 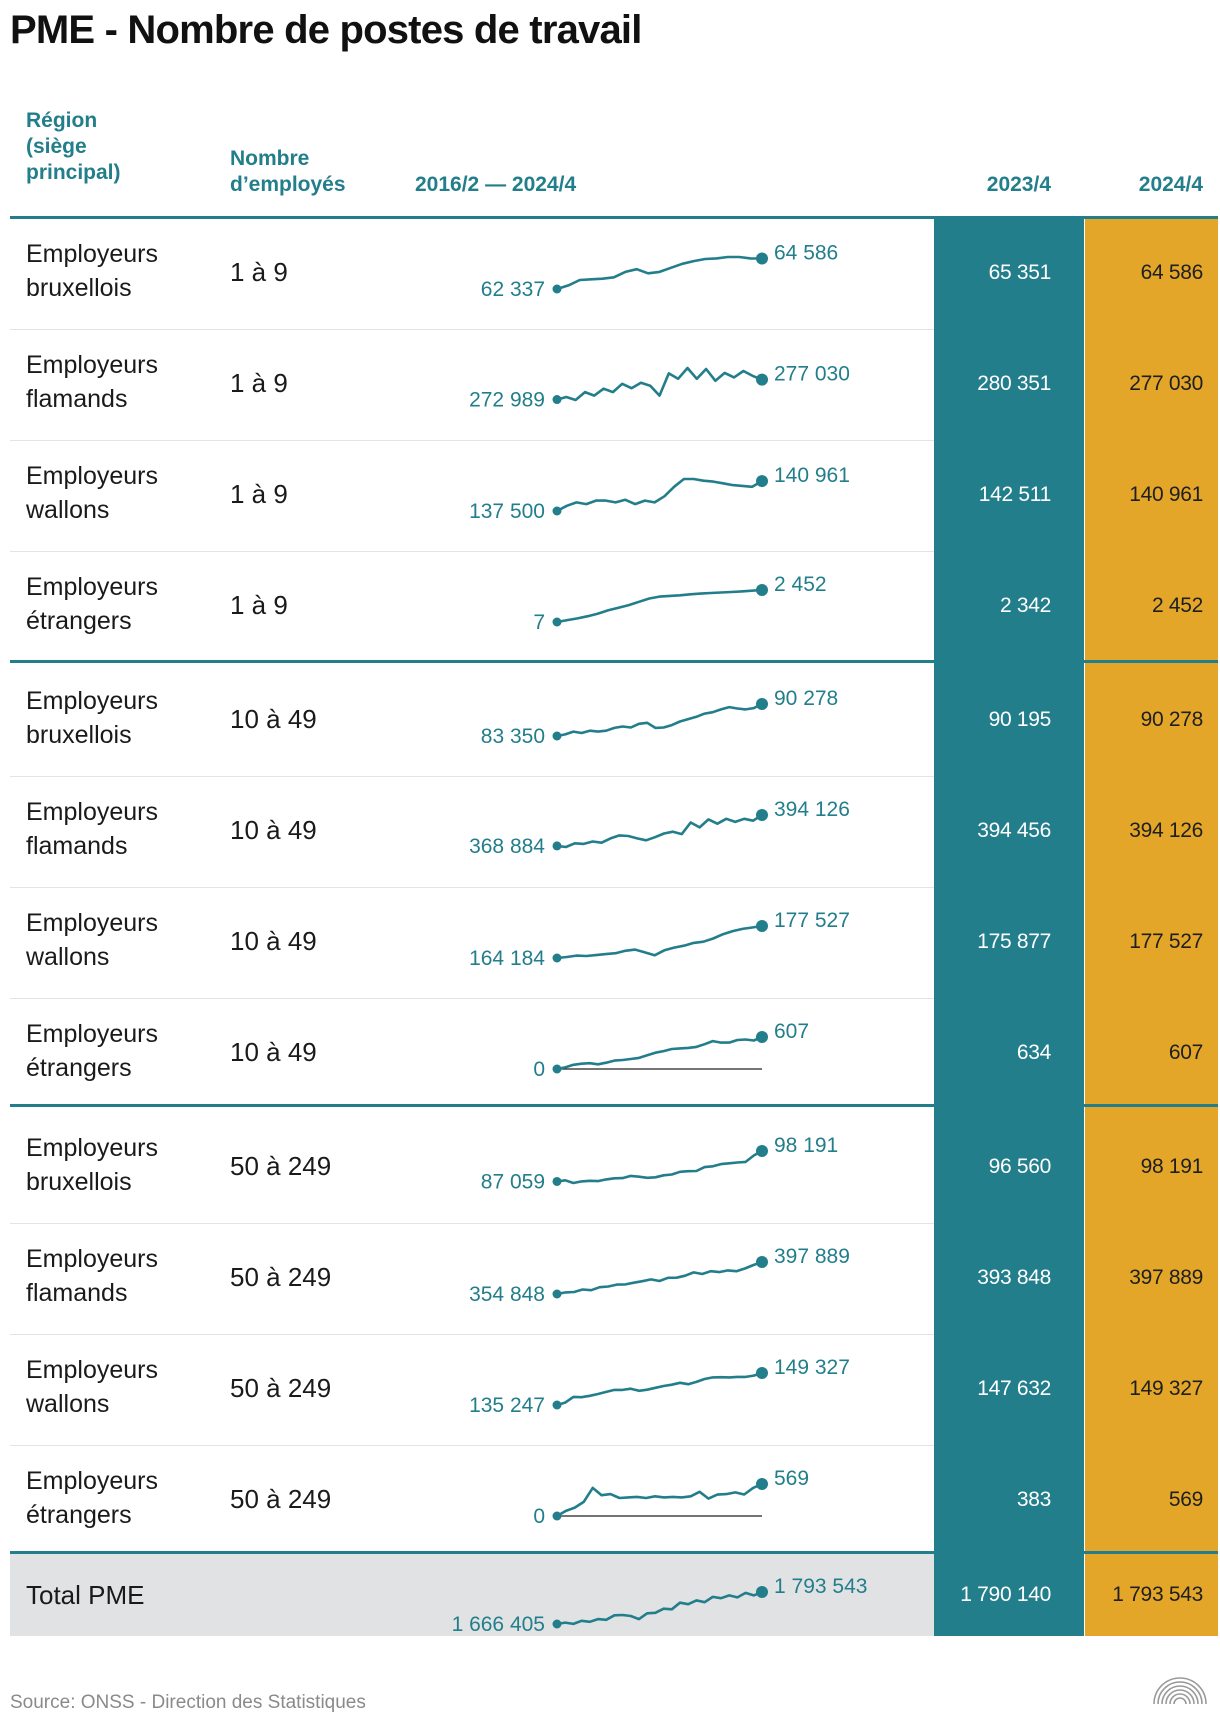 I want to click on row-size: 50 à 249, so click(x=281, y=1166).